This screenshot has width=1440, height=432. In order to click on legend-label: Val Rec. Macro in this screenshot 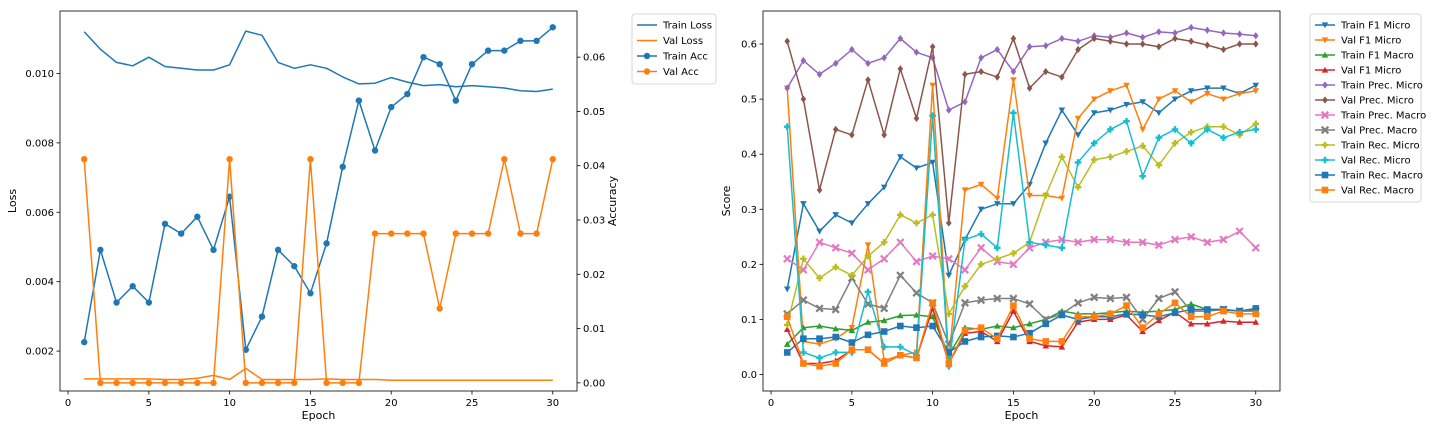, I will do `click(1377, 191)`.